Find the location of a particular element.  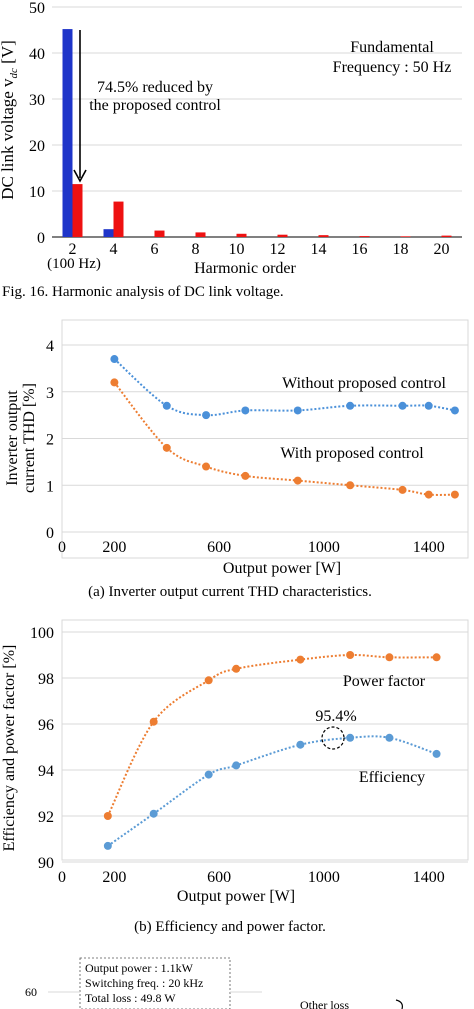

series-label-with: With proposed control is located at coordinates (352, 453).